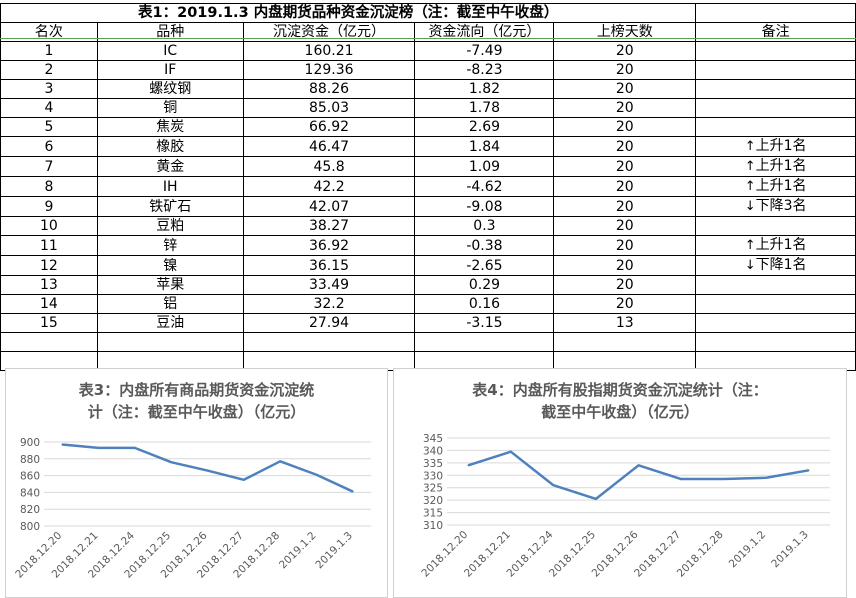 The height and width of the screenshot is (598, 856). Describe the element at coordinates (196, 412) in the screenshot. I see `chart-title-line2: 计（注：截至中午收盘）（亿元）` at that location.